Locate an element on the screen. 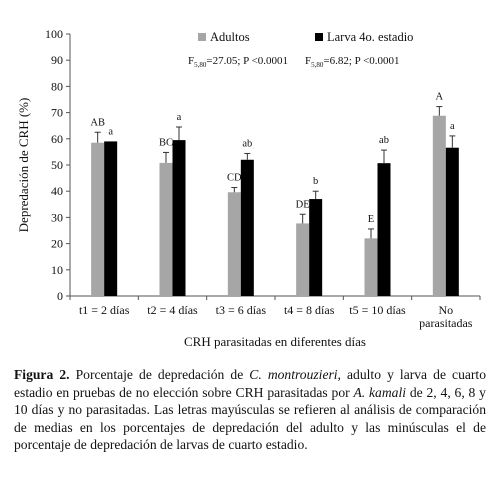 The height and width of the screenshot is (480, 500). y-tick-label: 60 is located at coordinates (57, 139).